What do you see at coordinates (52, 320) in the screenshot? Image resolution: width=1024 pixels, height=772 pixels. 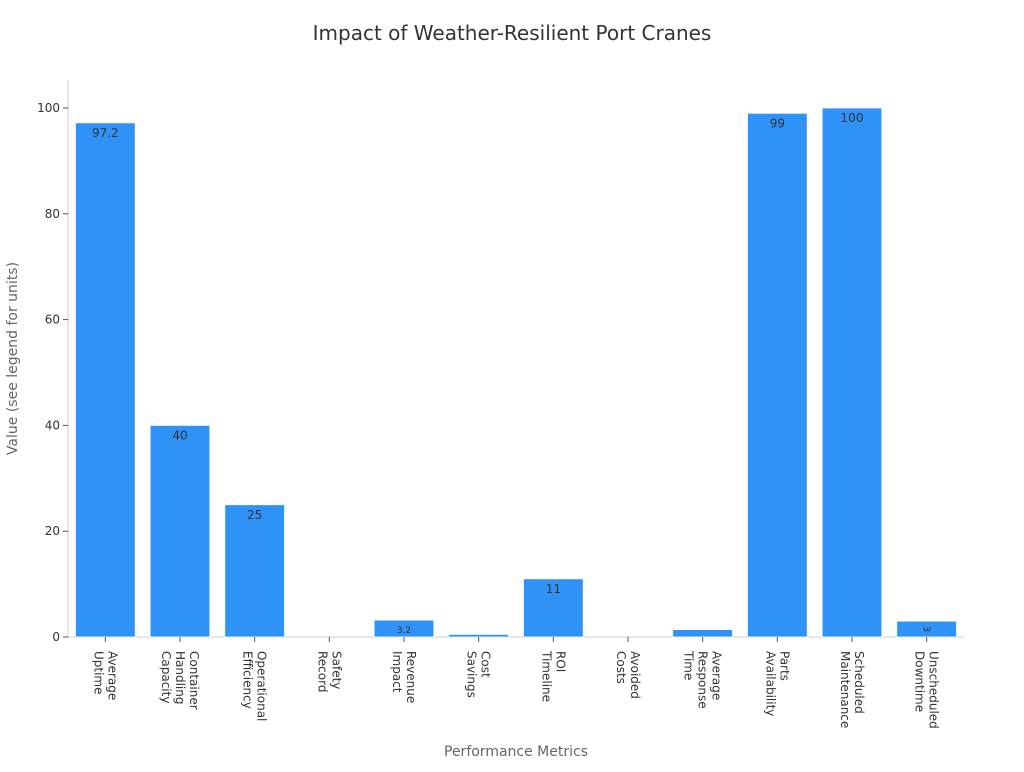 I see `y-tick-label: 60` at bounding box center [52, 320].